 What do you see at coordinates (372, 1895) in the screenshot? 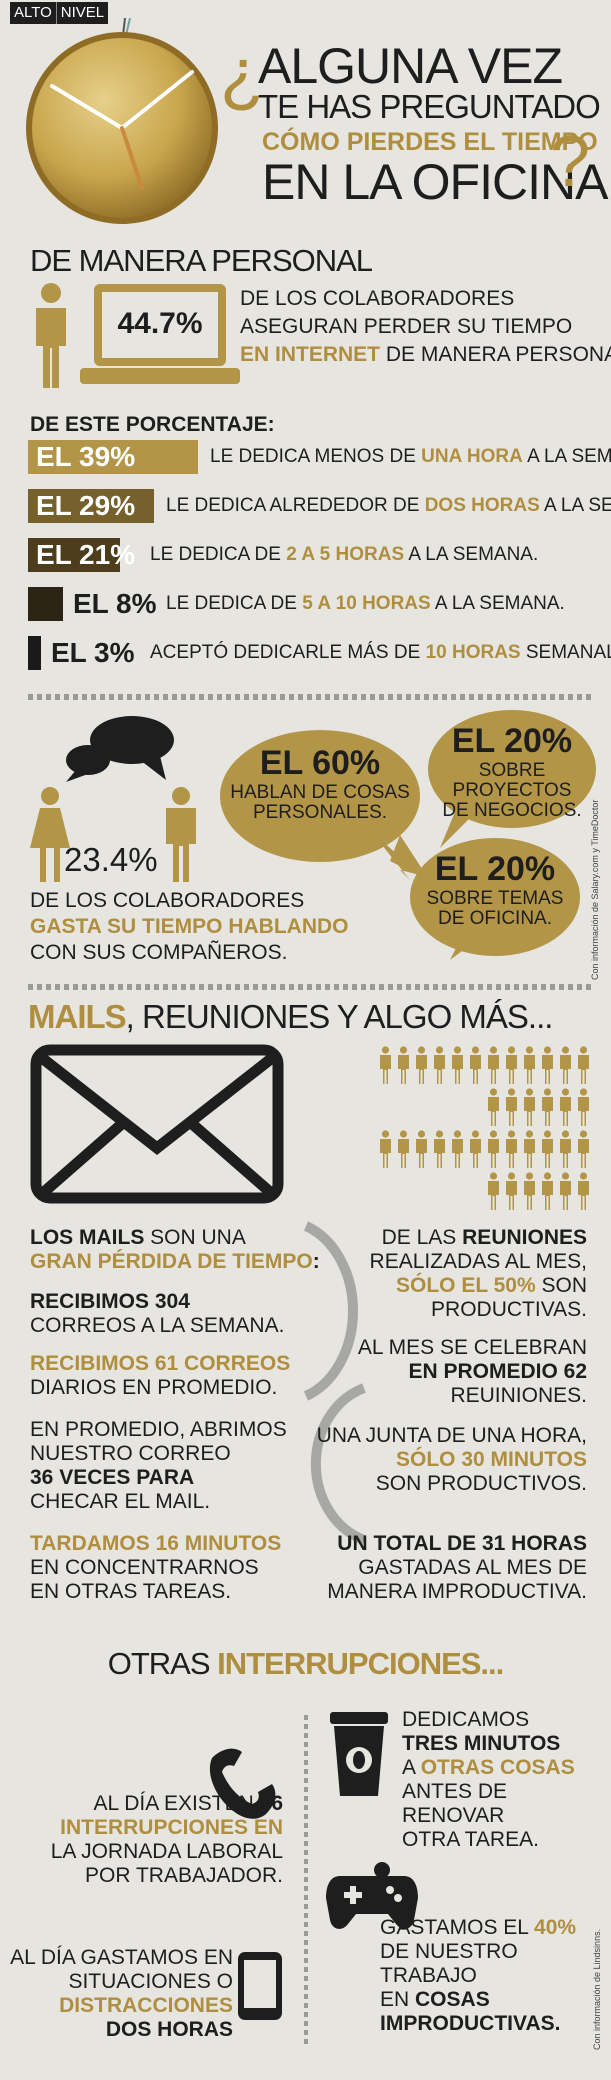
I see `gamepad-icon` at bounding box center [372, 1895].